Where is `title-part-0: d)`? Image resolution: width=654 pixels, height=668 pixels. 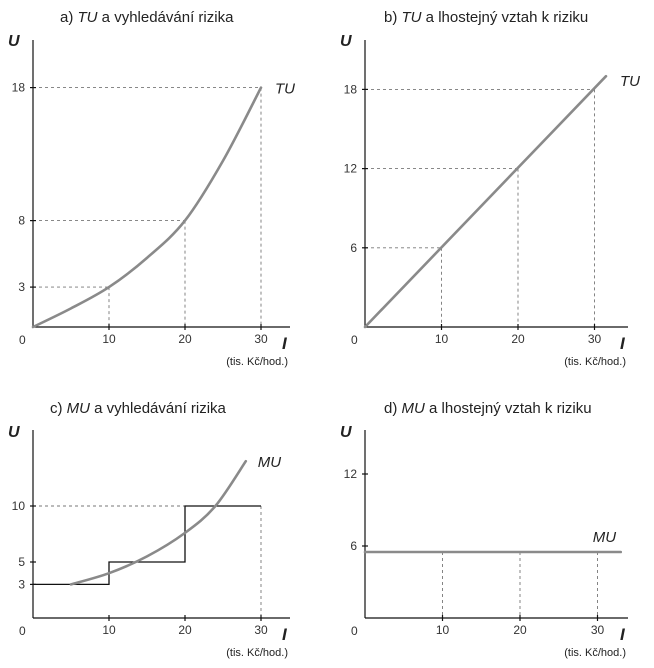 title-part-0: d) is located at coordinates (393, 408).